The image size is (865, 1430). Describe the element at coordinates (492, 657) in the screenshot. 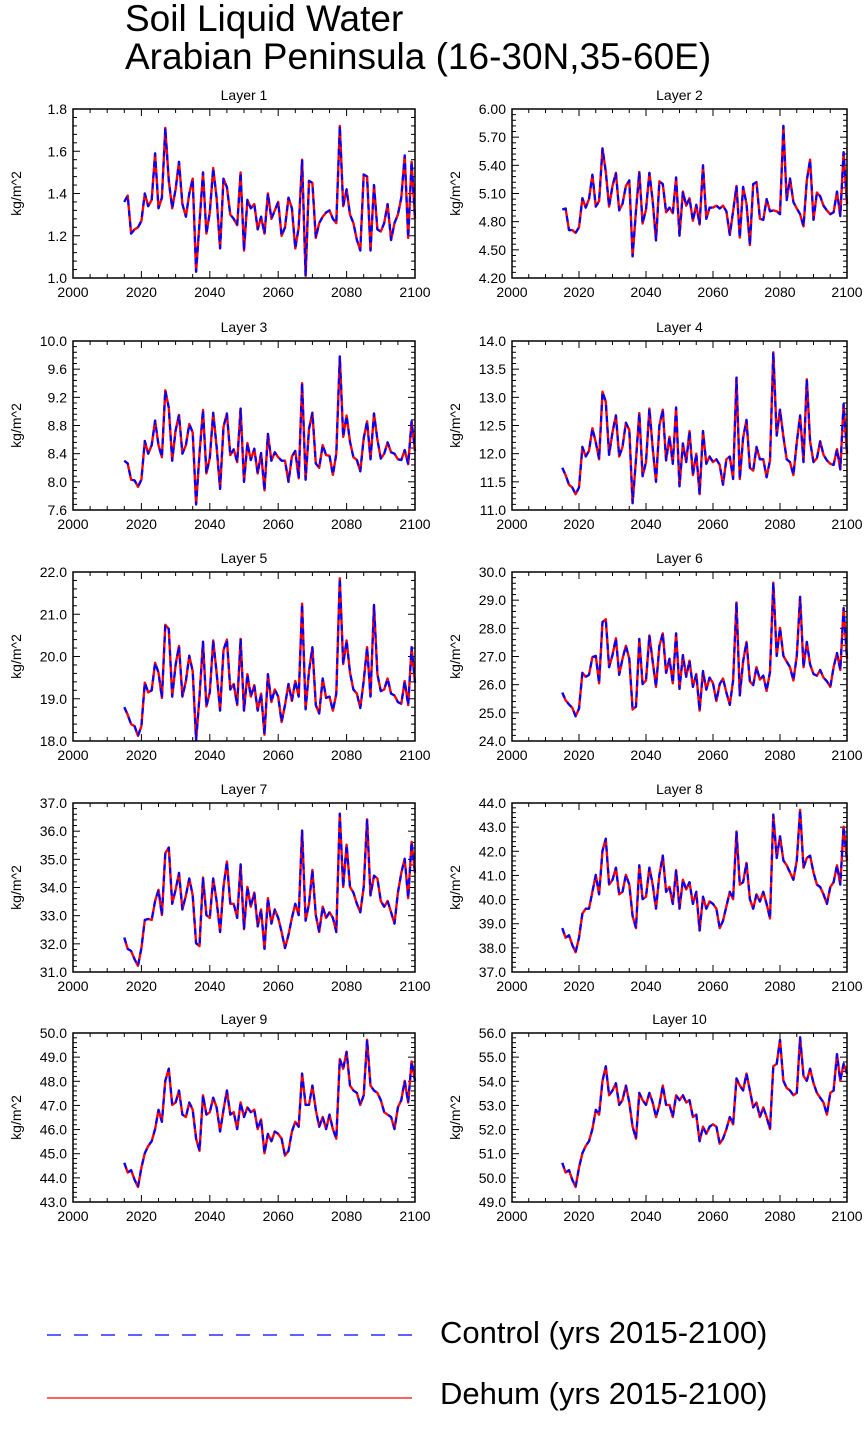

I see `y-tick-label: 27.0` at that location.